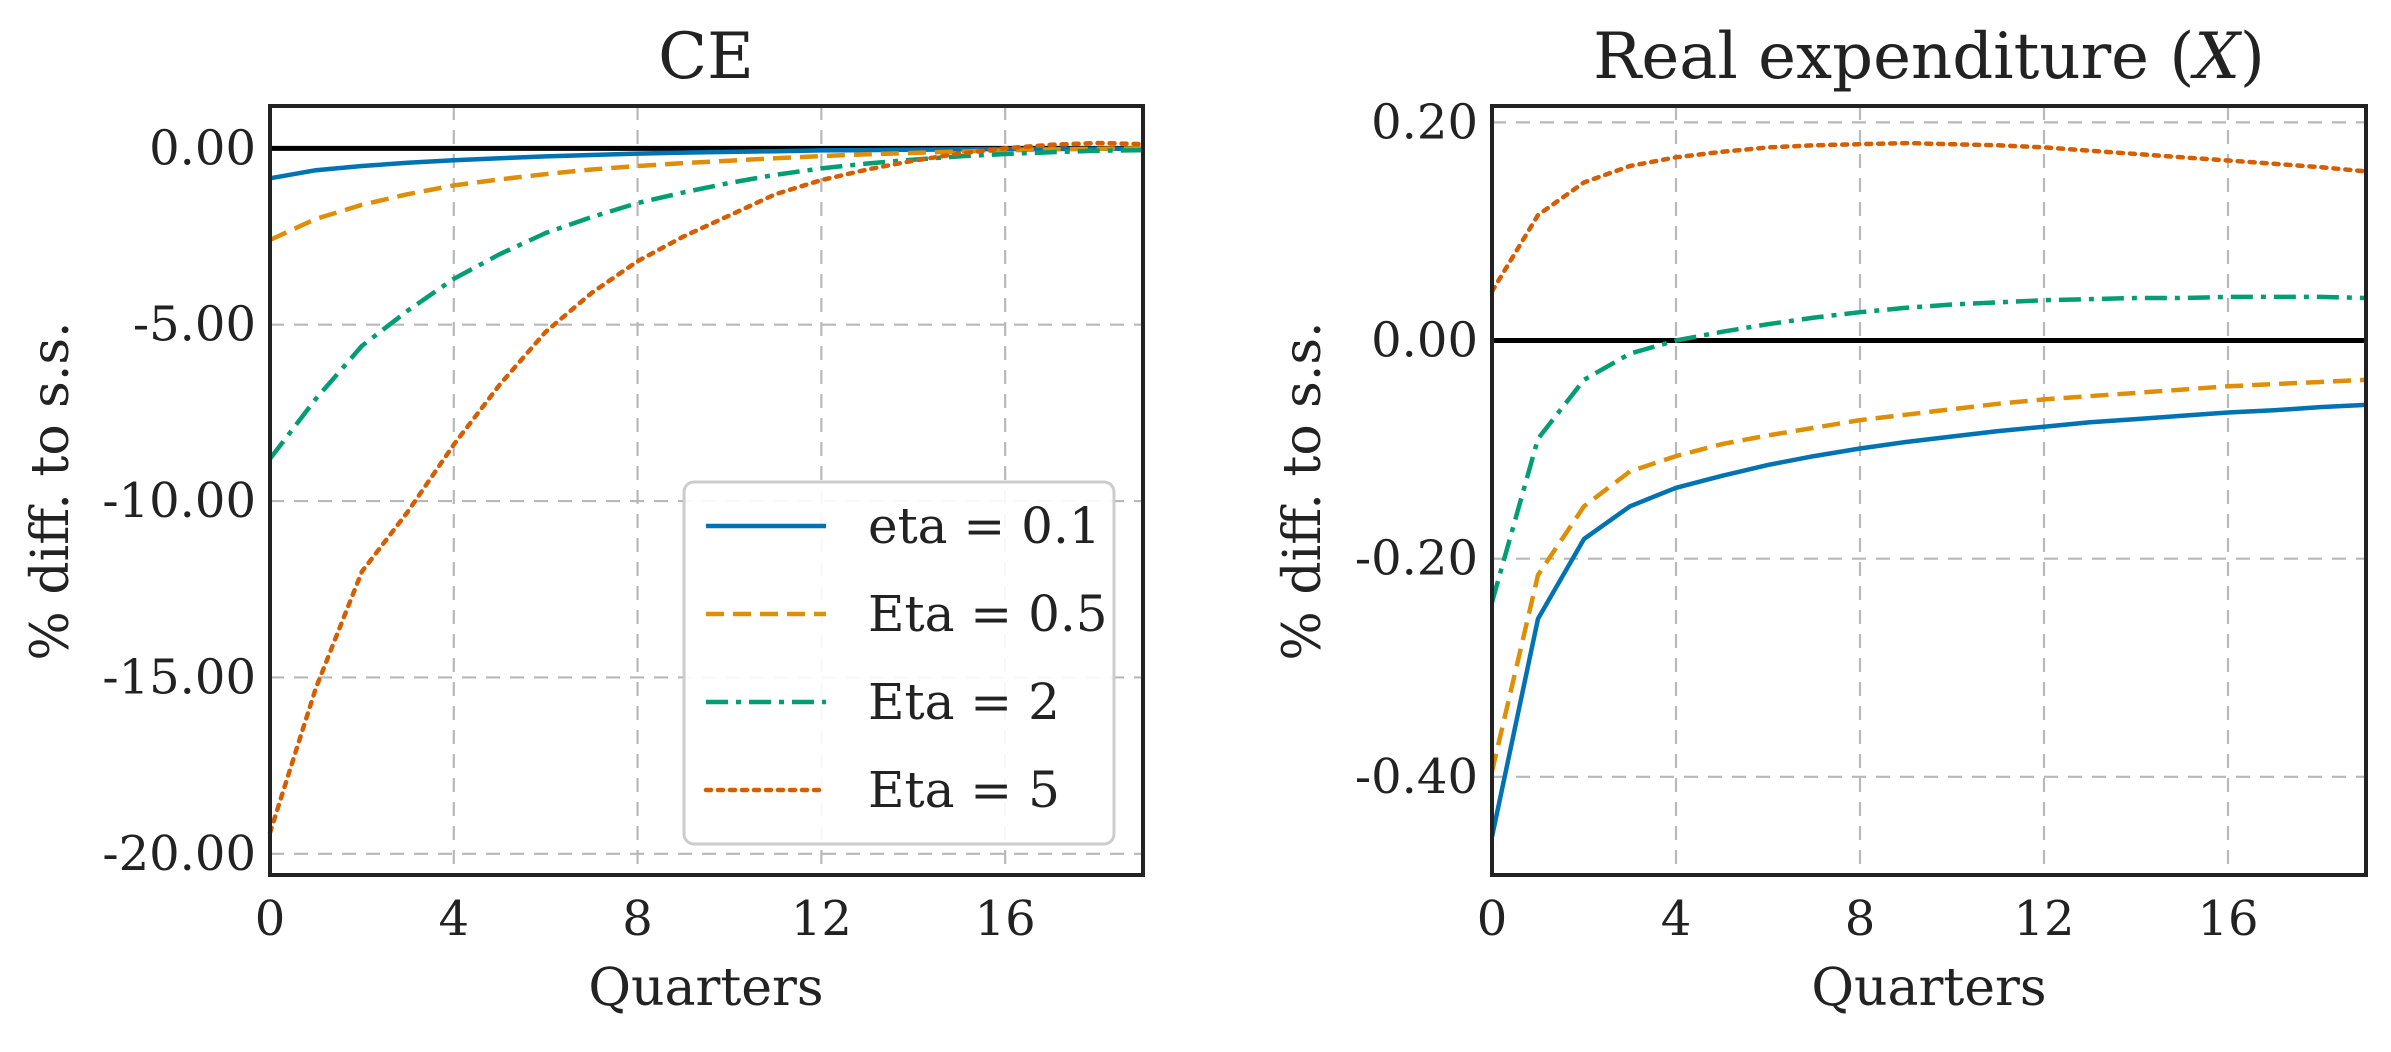  I want to click on real-expenditure-x-tick-label: 16, so click(2227, 919).